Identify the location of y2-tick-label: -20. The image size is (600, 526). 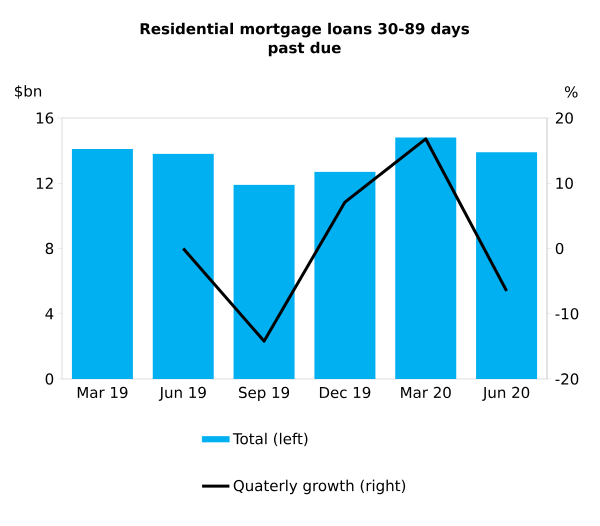
(567, 379).